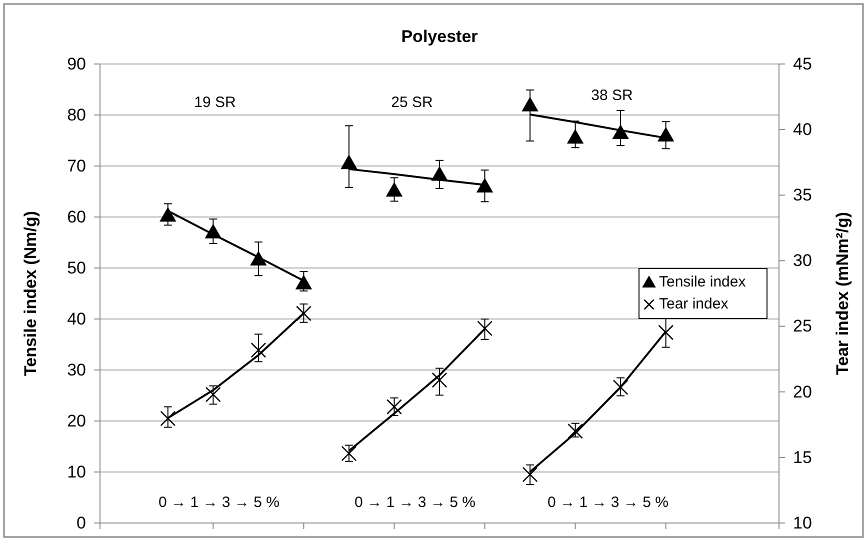 The image size is (867, 541). Describe the element at coordinates (802, 392) in the screenshot. I see `y2-tick-label: 20` at that location.